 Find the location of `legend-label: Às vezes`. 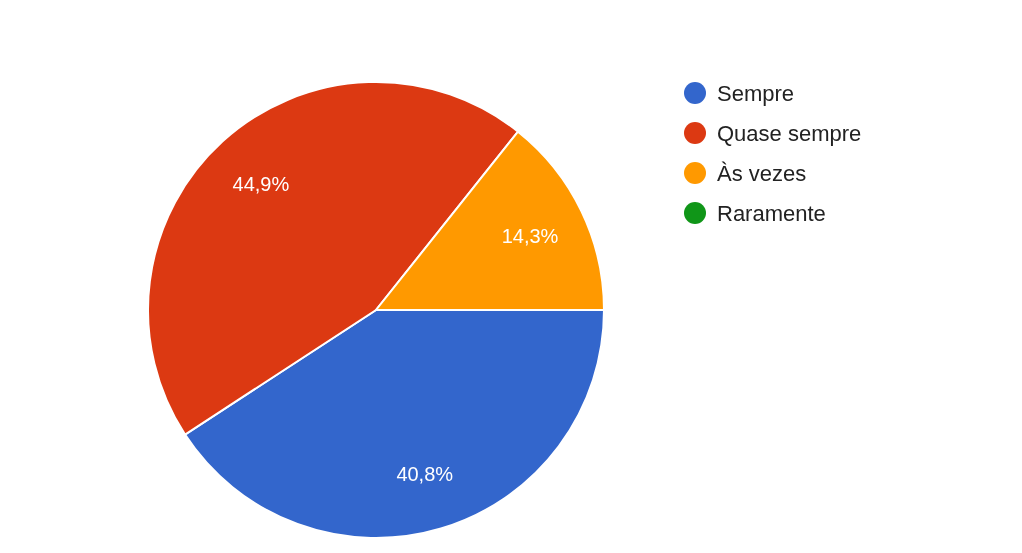

legend-label: Às vezes is located at coordinates (762, 173).